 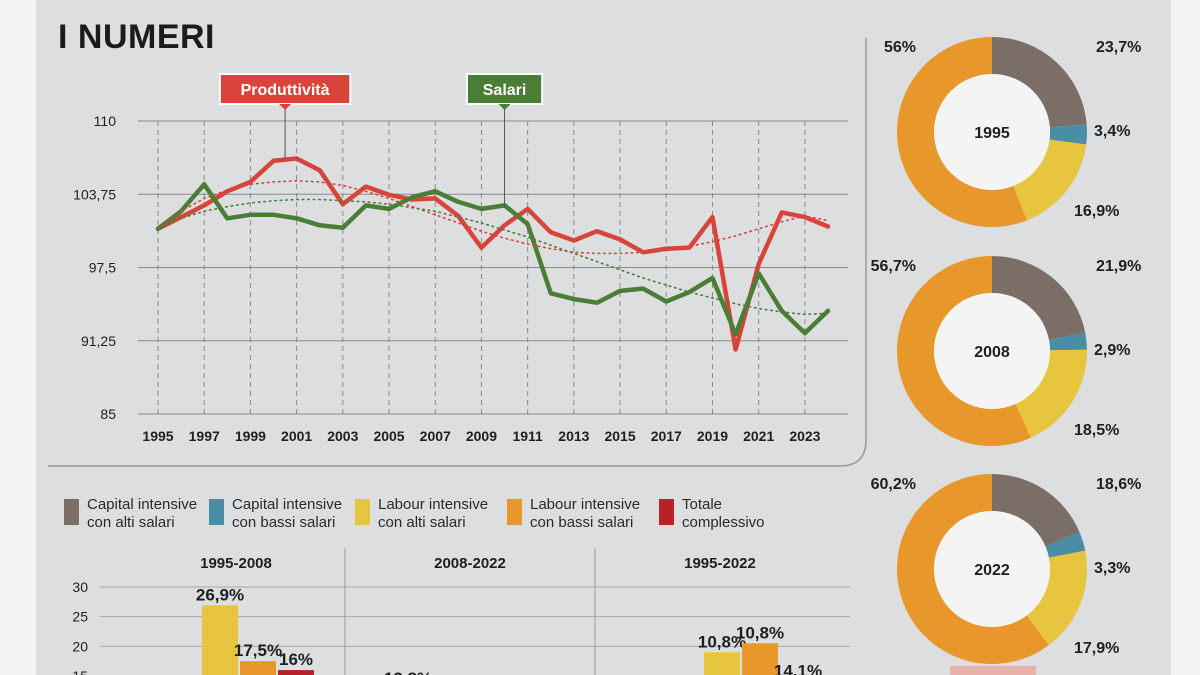 What do you see at coordinates (362, 512) in the screenshot?
I see `legend-swatch-labour-alti` at bounding box center [362, 512].